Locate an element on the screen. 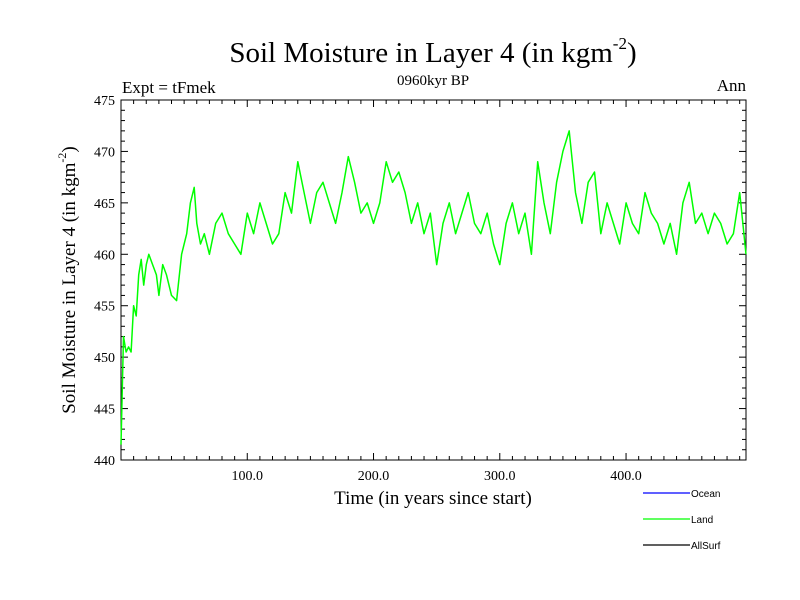 Image resolution: width=800 pixels, height=600 pixels. experiment-label: Expt = tFmek is located at coordinates (169, 87).